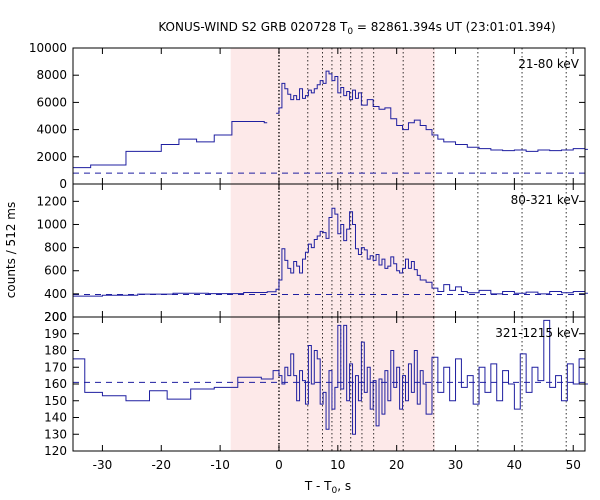 The image size is (600, 500). I want to click on y-axis-title: counts / 512 ms, so click(11, 250).